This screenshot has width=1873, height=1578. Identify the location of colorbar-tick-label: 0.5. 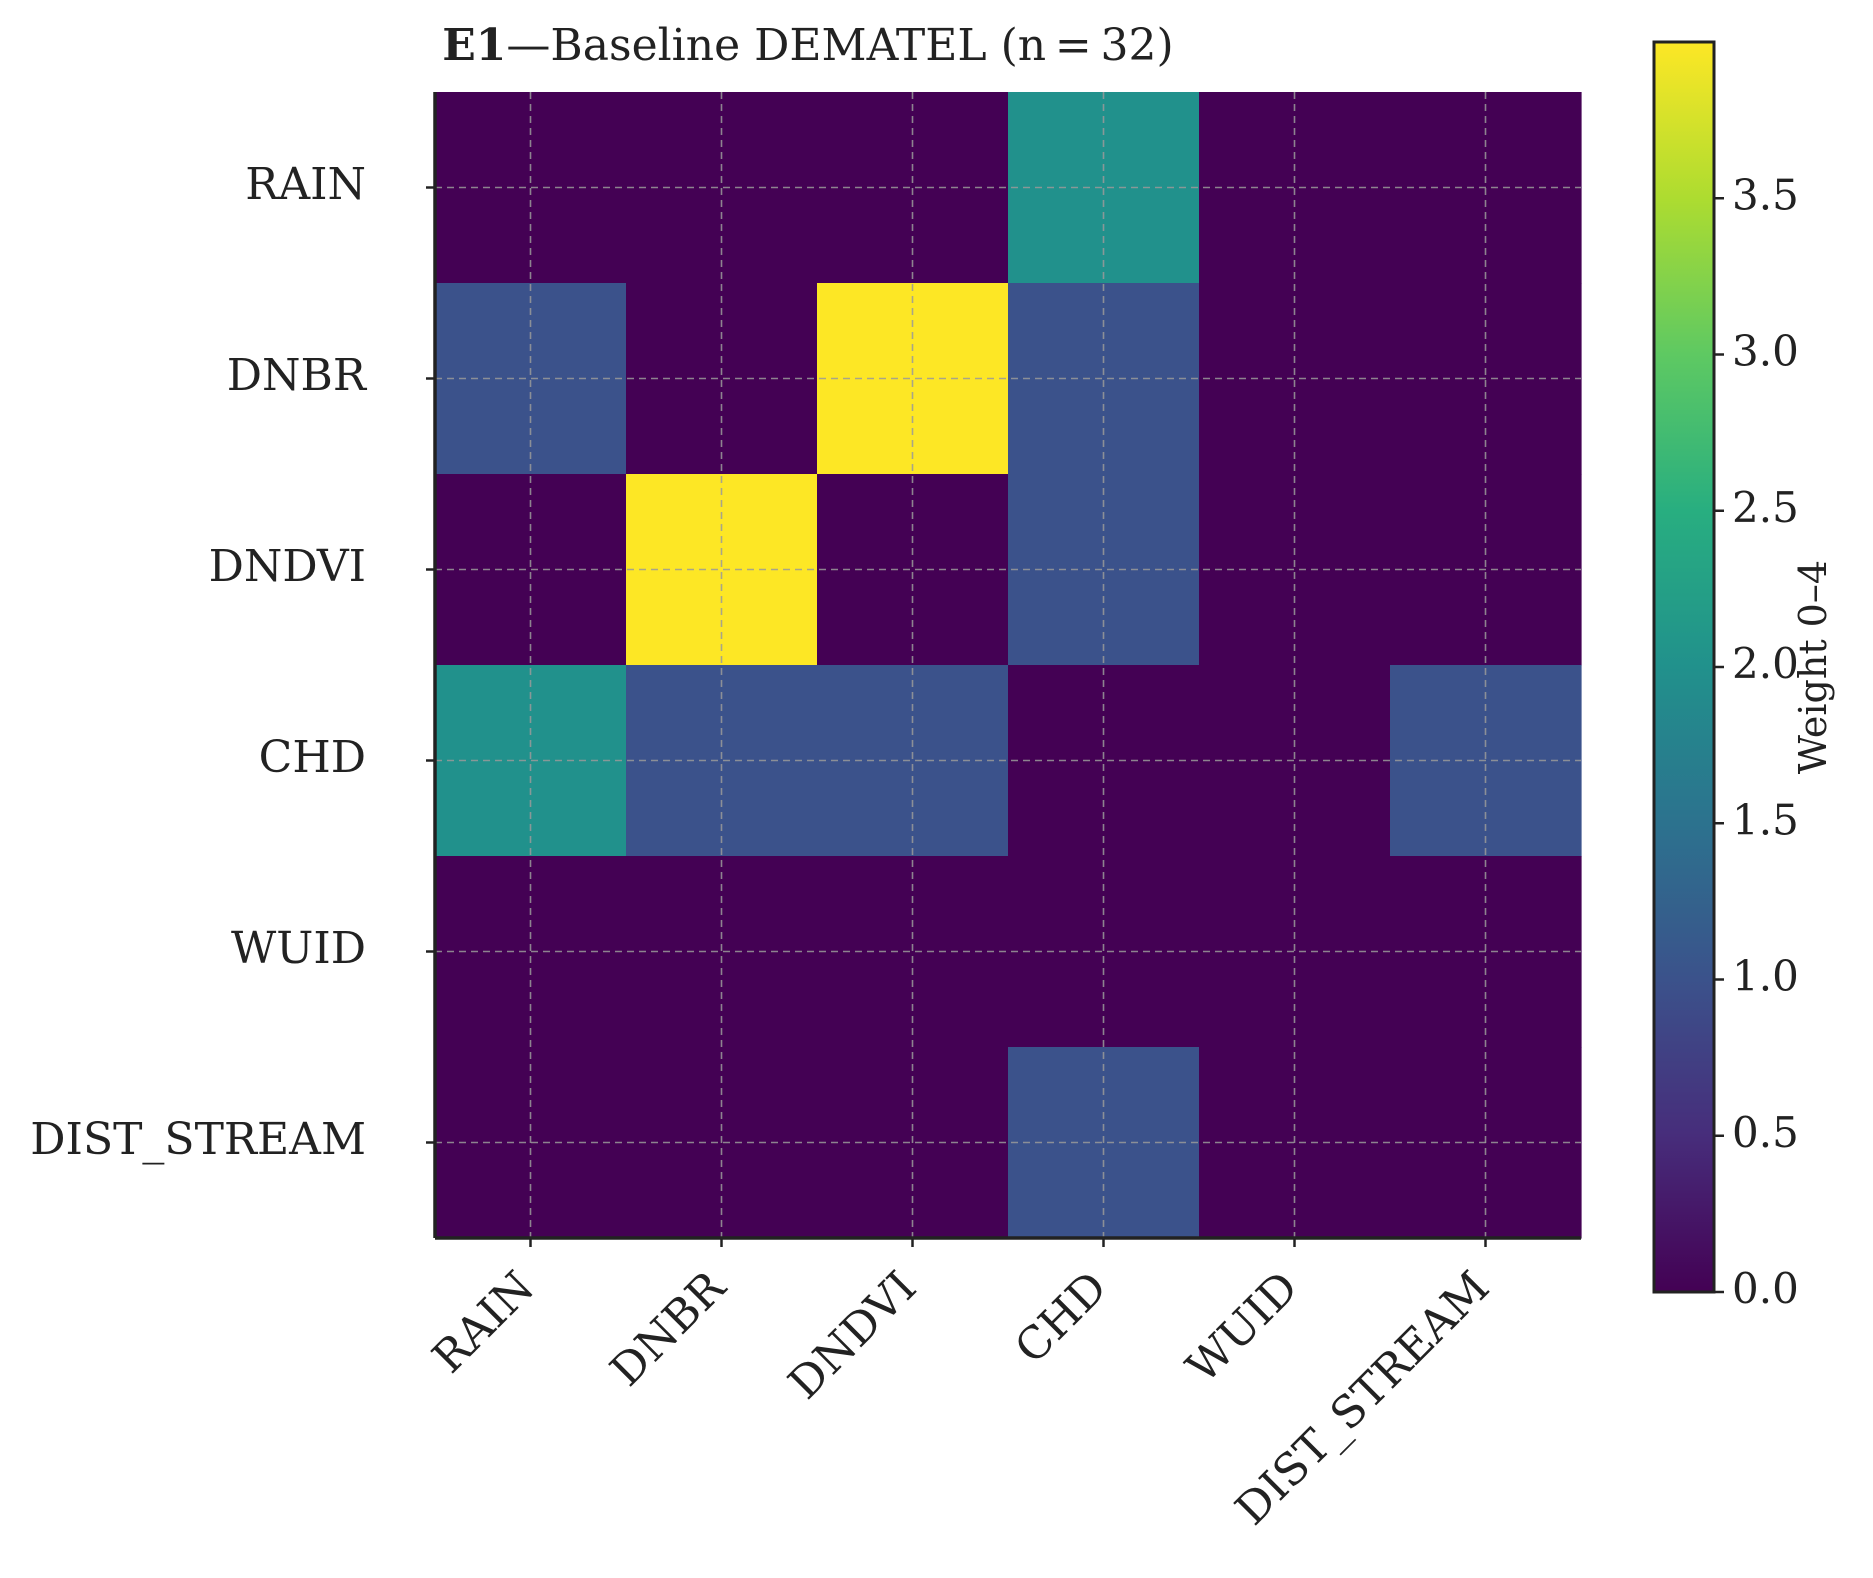
(1765, 1132).